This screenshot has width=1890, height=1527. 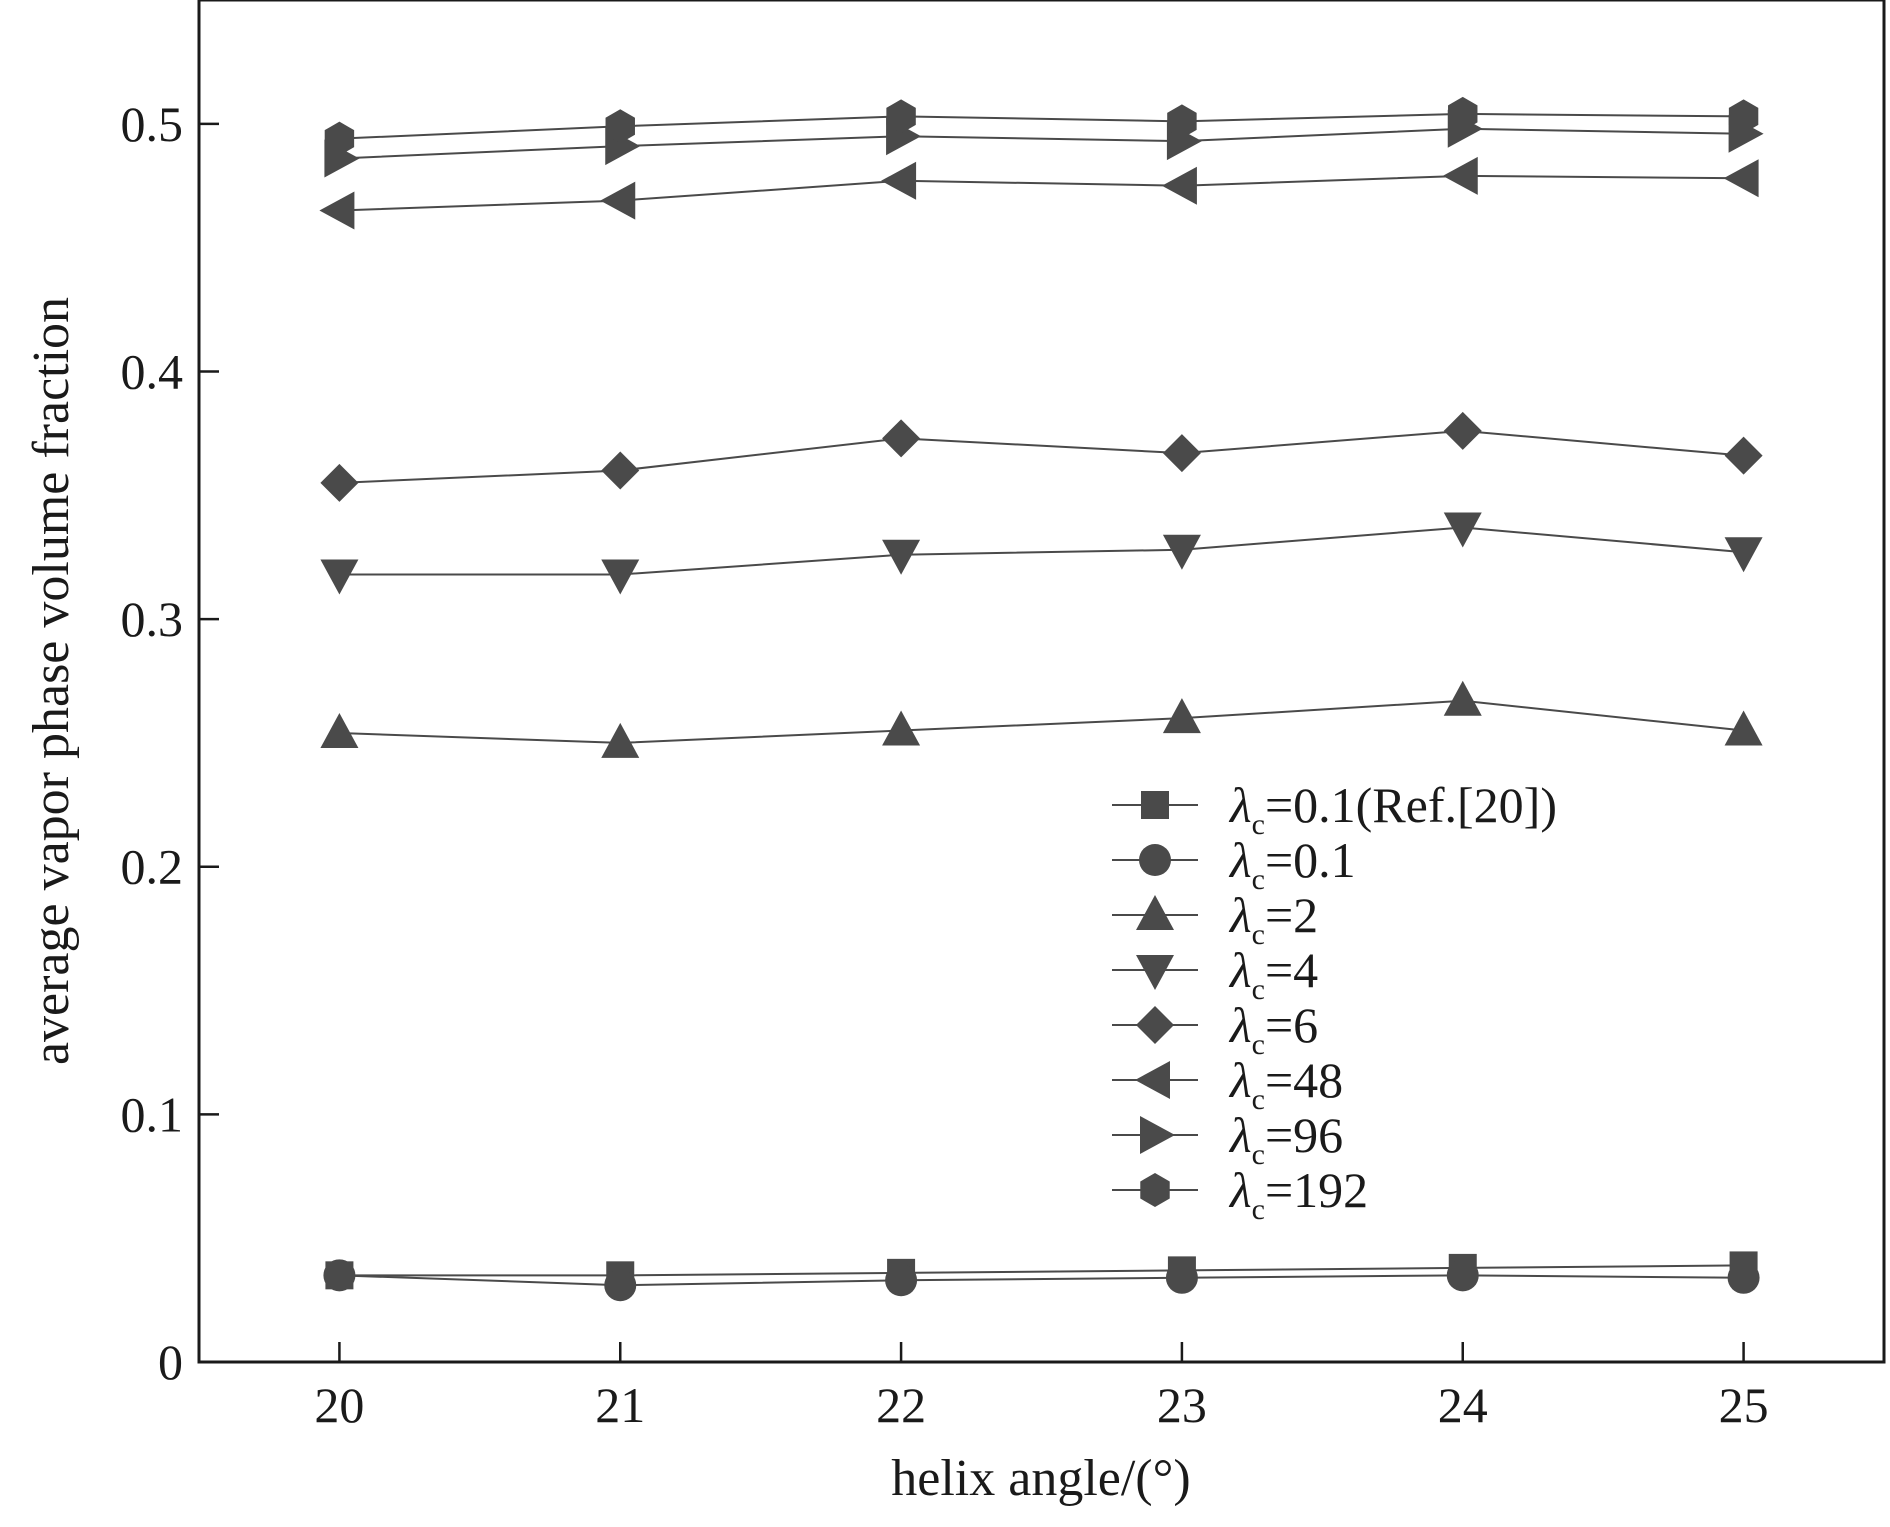 I want to click on legend-label: λc=192, so click(x=1298, y=1194).